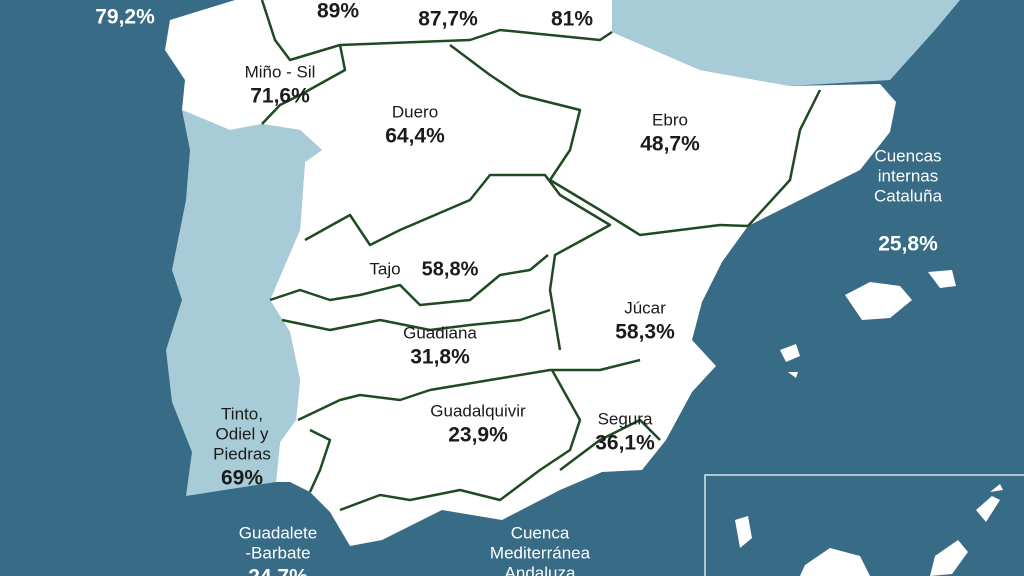  Describe the element at coordinates (785, 43) in the screenshot. I see `france` at that location.